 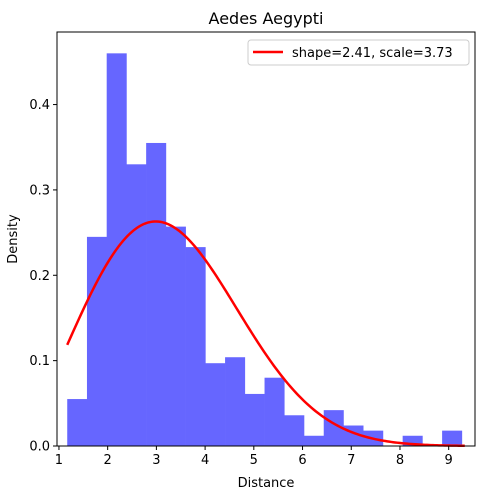 I want to click on y-tick-label: 0.2, so click(x=39, y=276).